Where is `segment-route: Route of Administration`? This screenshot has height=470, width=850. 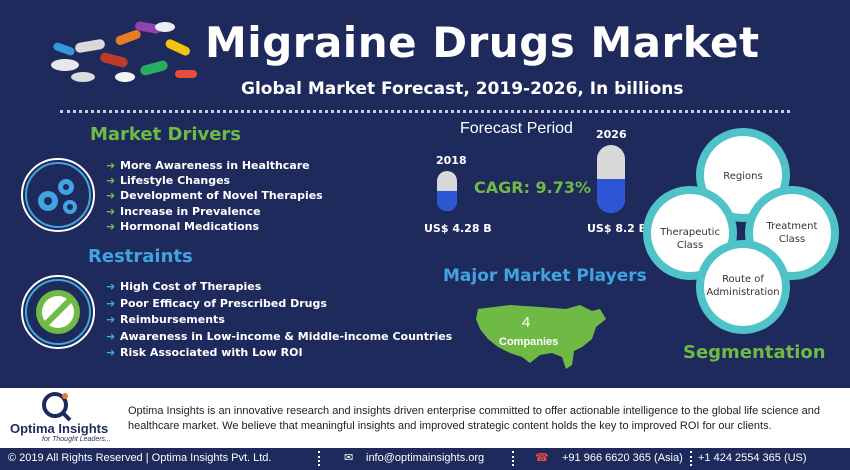 segment-route: Route of Administration is located at coordinates (743, 286).